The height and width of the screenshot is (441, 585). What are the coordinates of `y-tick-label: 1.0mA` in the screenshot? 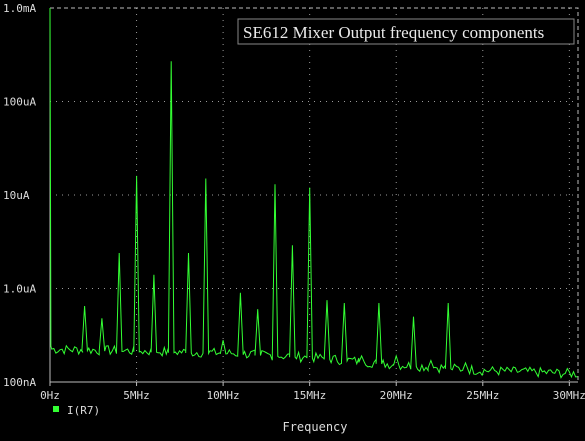 It's located at (19, 8).